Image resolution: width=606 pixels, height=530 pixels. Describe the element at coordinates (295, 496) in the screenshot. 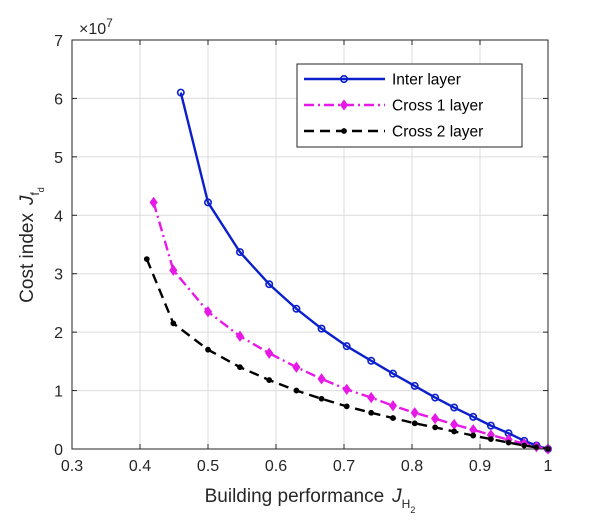

I see `x-axis-title-main: Building performance` at that location.